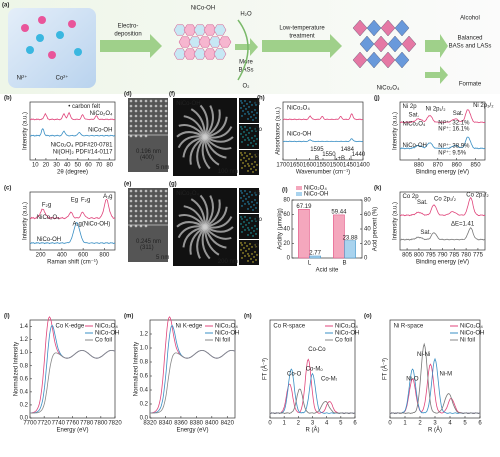 The height and width of the screenshot is (457, 500). What do you see at coordinates (109, 166) in the screenshot?
I see `x-tick-label: 80` at bounding box center [109, 166].